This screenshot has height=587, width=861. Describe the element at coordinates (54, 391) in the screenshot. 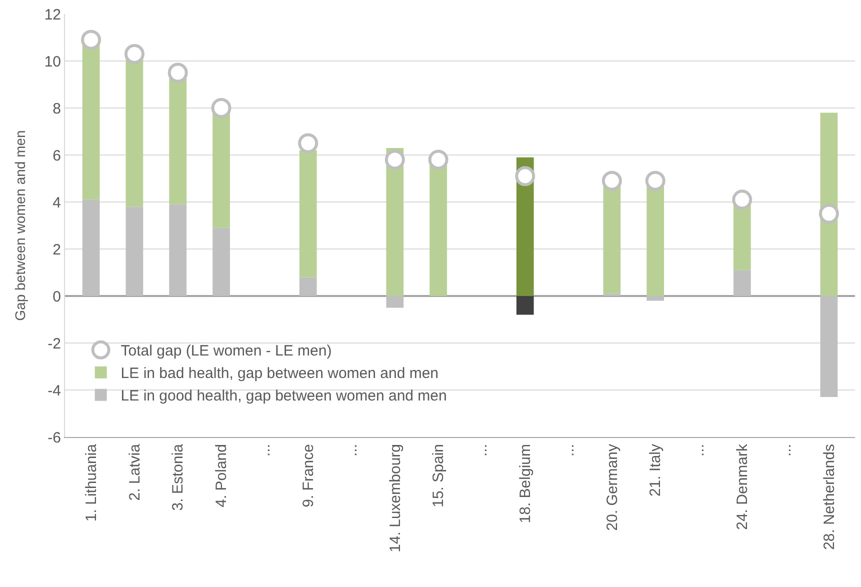

I see `y-tick-label: -4` at that location.